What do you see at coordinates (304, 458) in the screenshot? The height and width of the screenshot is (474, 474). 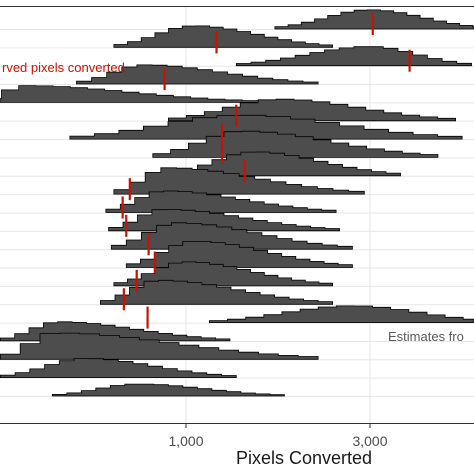 I see `x-axis-title: Pixels Converted` at bounding box center [304, 458].